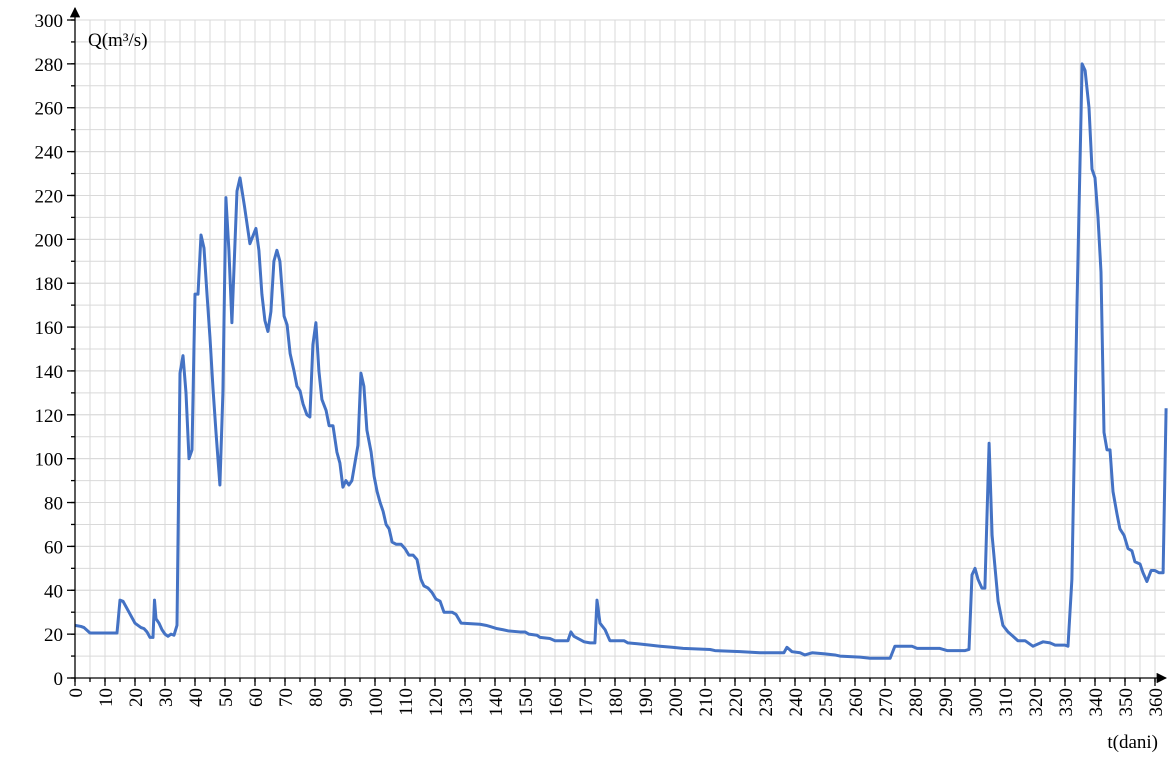 Image resolution: width=1168 pixels, height=764 pixels. What do you see at coordinates (49, 109) in the screenshot?
I see `y-tick-label: 260` at bounding box center [49, 109].